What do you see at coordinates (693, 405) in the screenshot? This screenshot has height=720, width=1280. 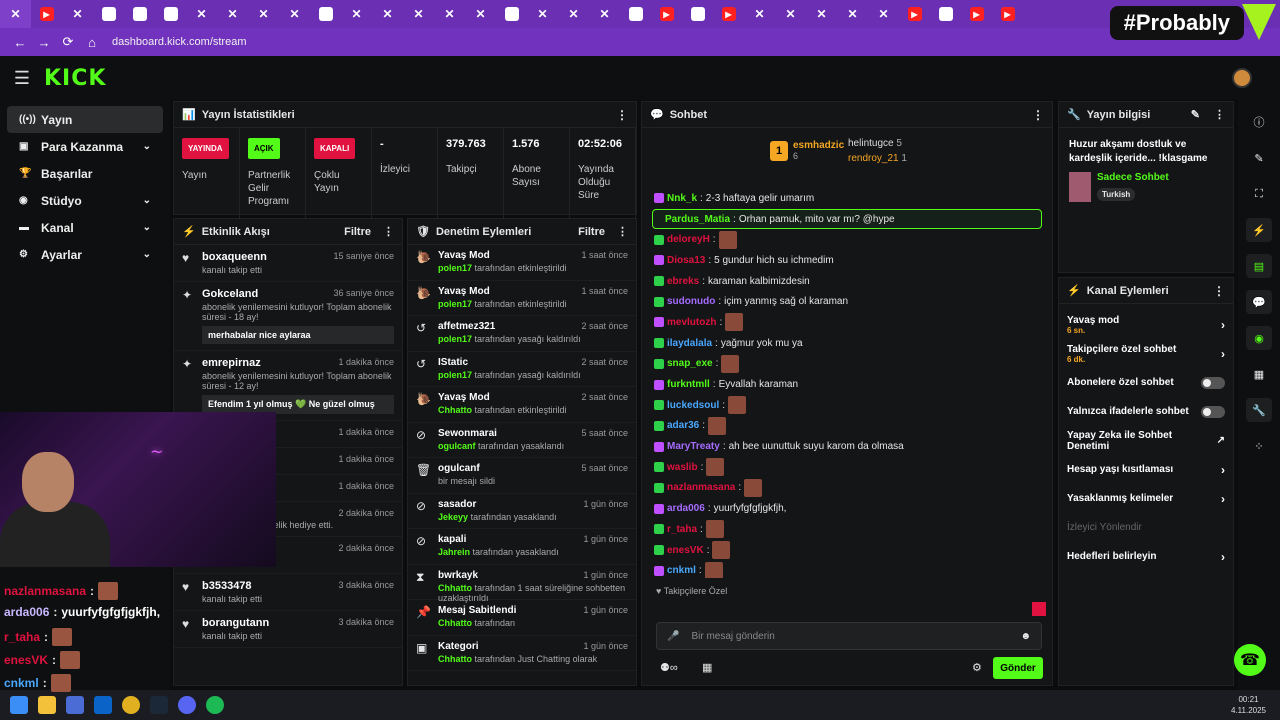 I see `chat-username: luckedsoul` at bounding box center [693, 405].